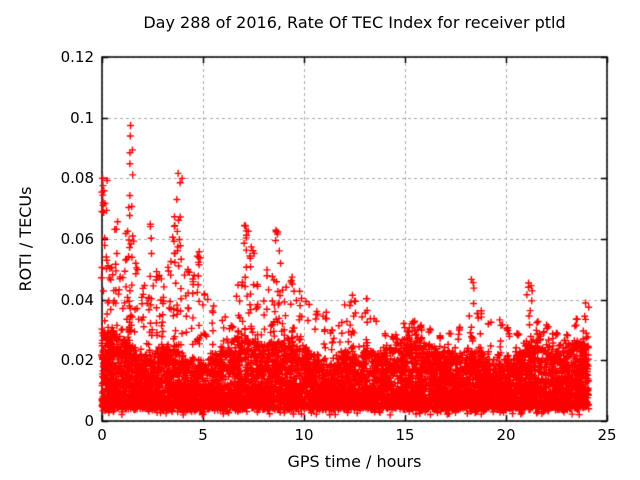  What do you see at coordinates (203, 435) in the screenshot?
I see `x-tick-label: 5` at bounding box center [203, 435].